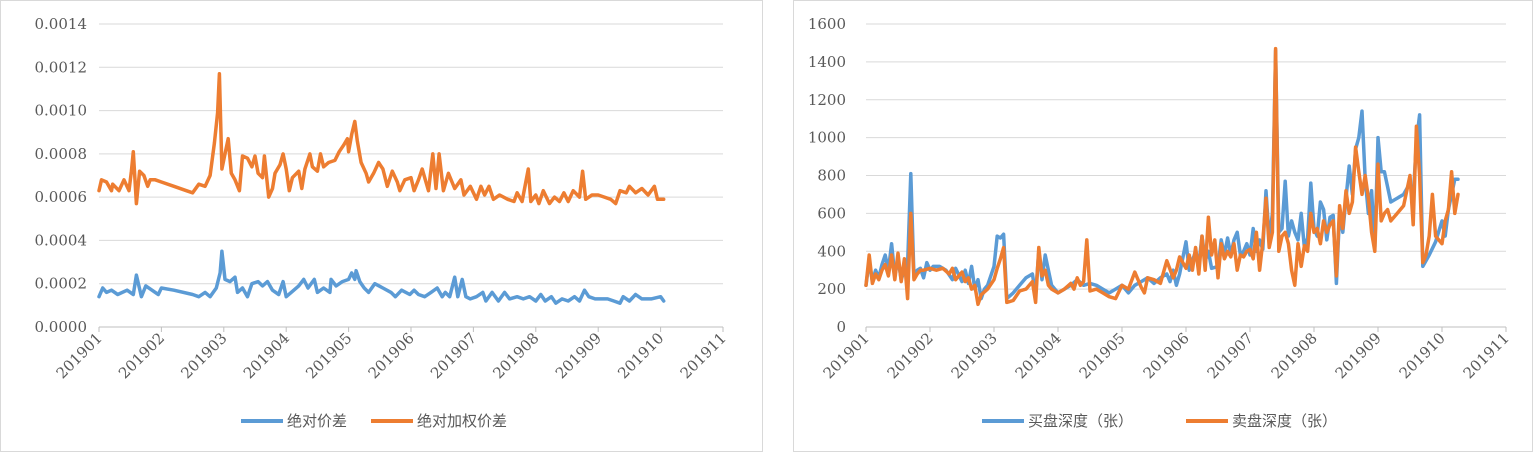 This screenshot has width=1533, height=453. I want to click on y-tick-label: 0.0004, so click(61, 240).